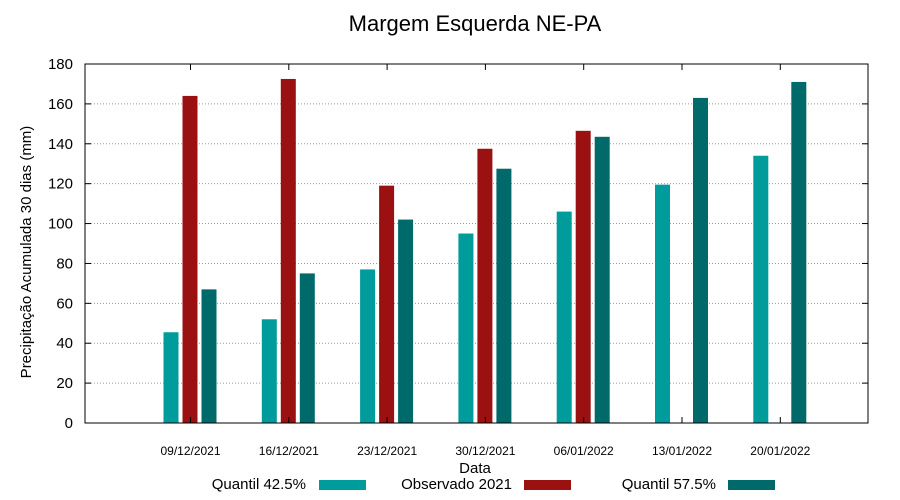 The width and height of the screenshot is (900, 500). What do you see at coordinates (60, 184) in the screenshot?
I see `y-tick-label: 120` at bounding box center [60, 184].